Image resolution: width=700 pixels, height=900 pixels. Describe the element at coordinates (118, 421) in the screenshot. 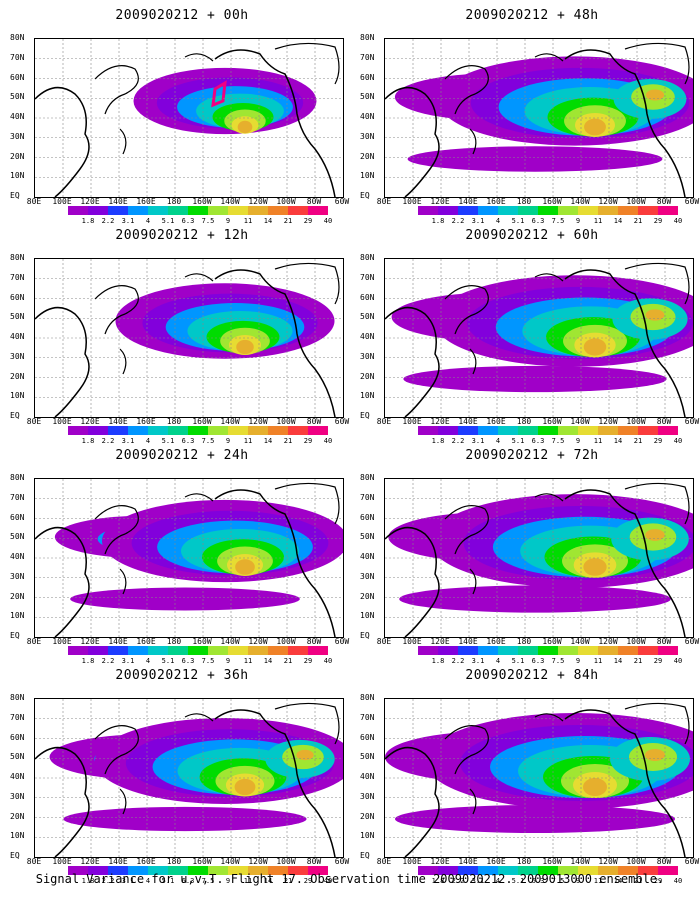

I see `lon-tick-label: 140E` at that location.